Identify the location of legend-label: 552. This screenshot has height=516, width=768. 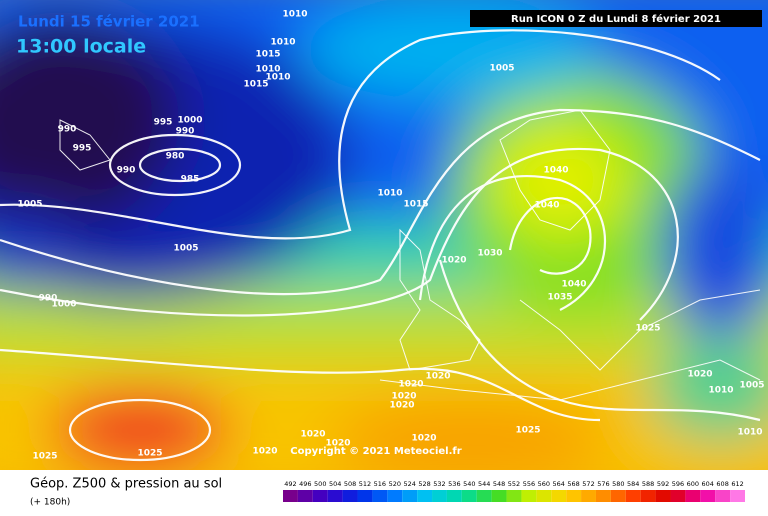
(514, 484).